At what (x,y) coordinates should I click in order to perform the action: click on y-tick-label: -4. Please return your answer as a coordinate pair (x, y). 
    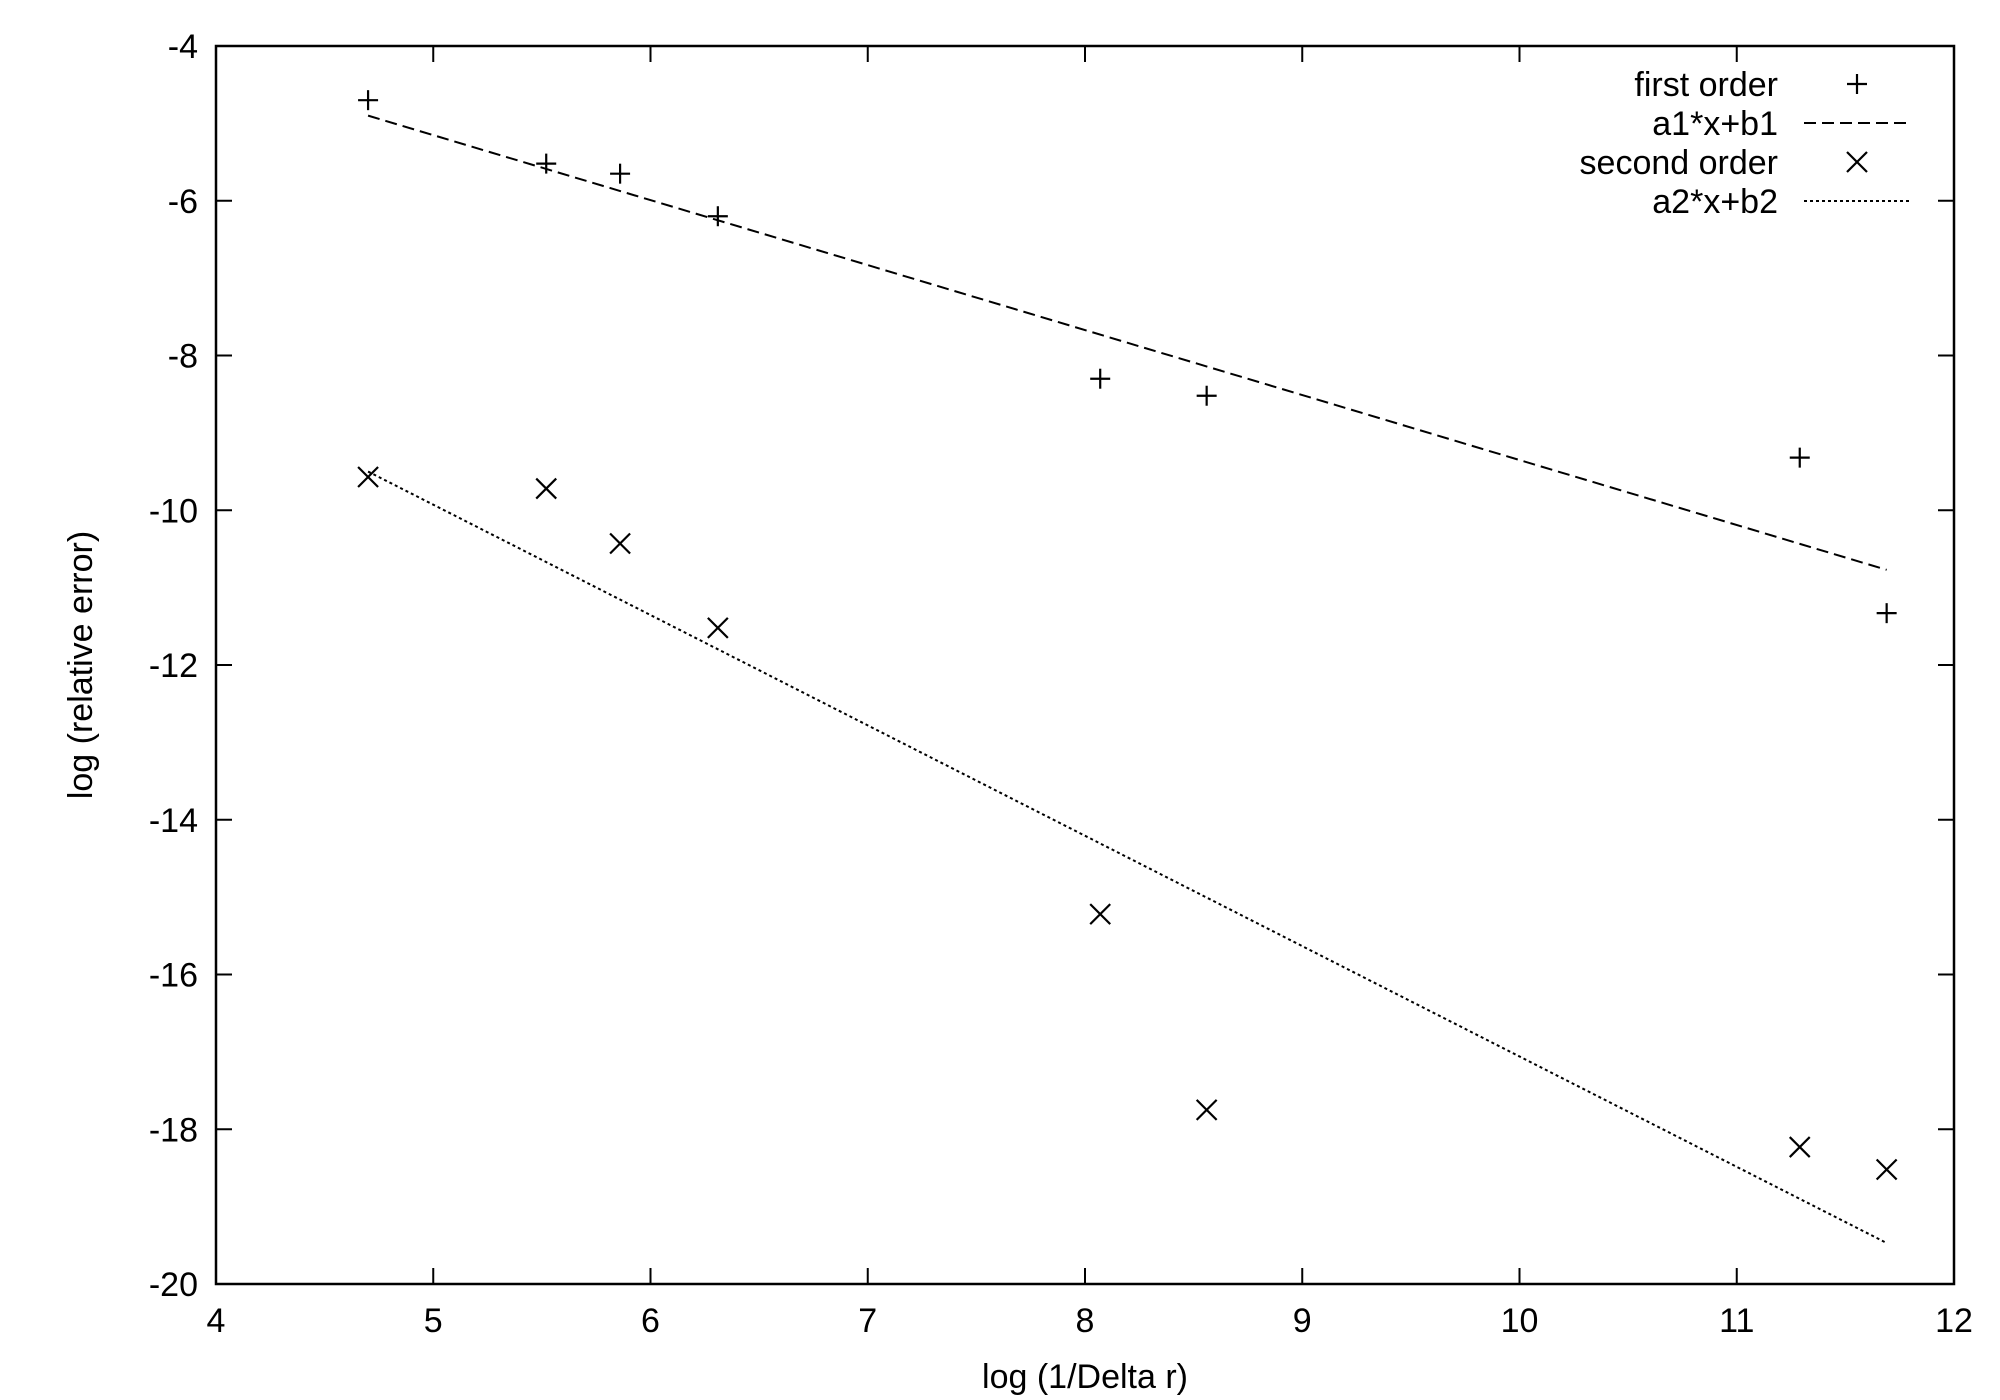
    Looking at the image, I should click on (183, 47).